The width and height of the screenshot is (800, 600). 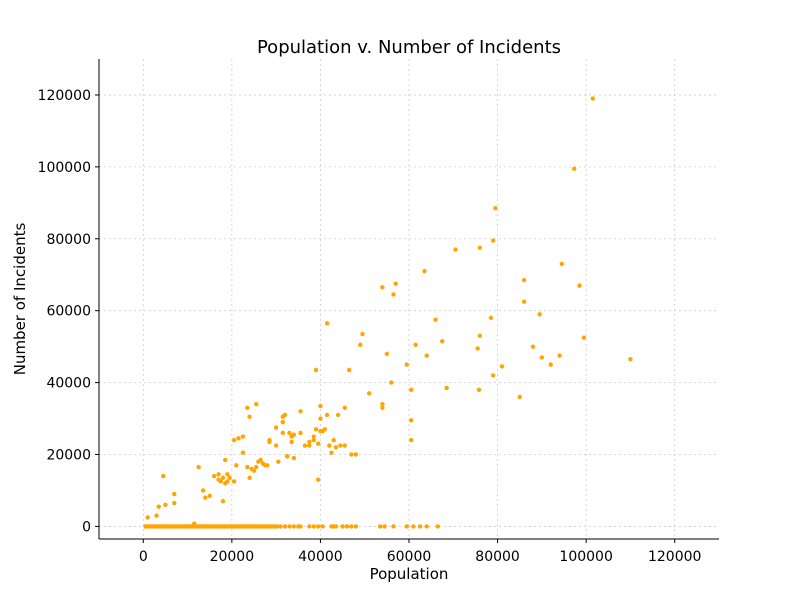 I want to click on x-tick-label: 0, so click(x=143, y=557).